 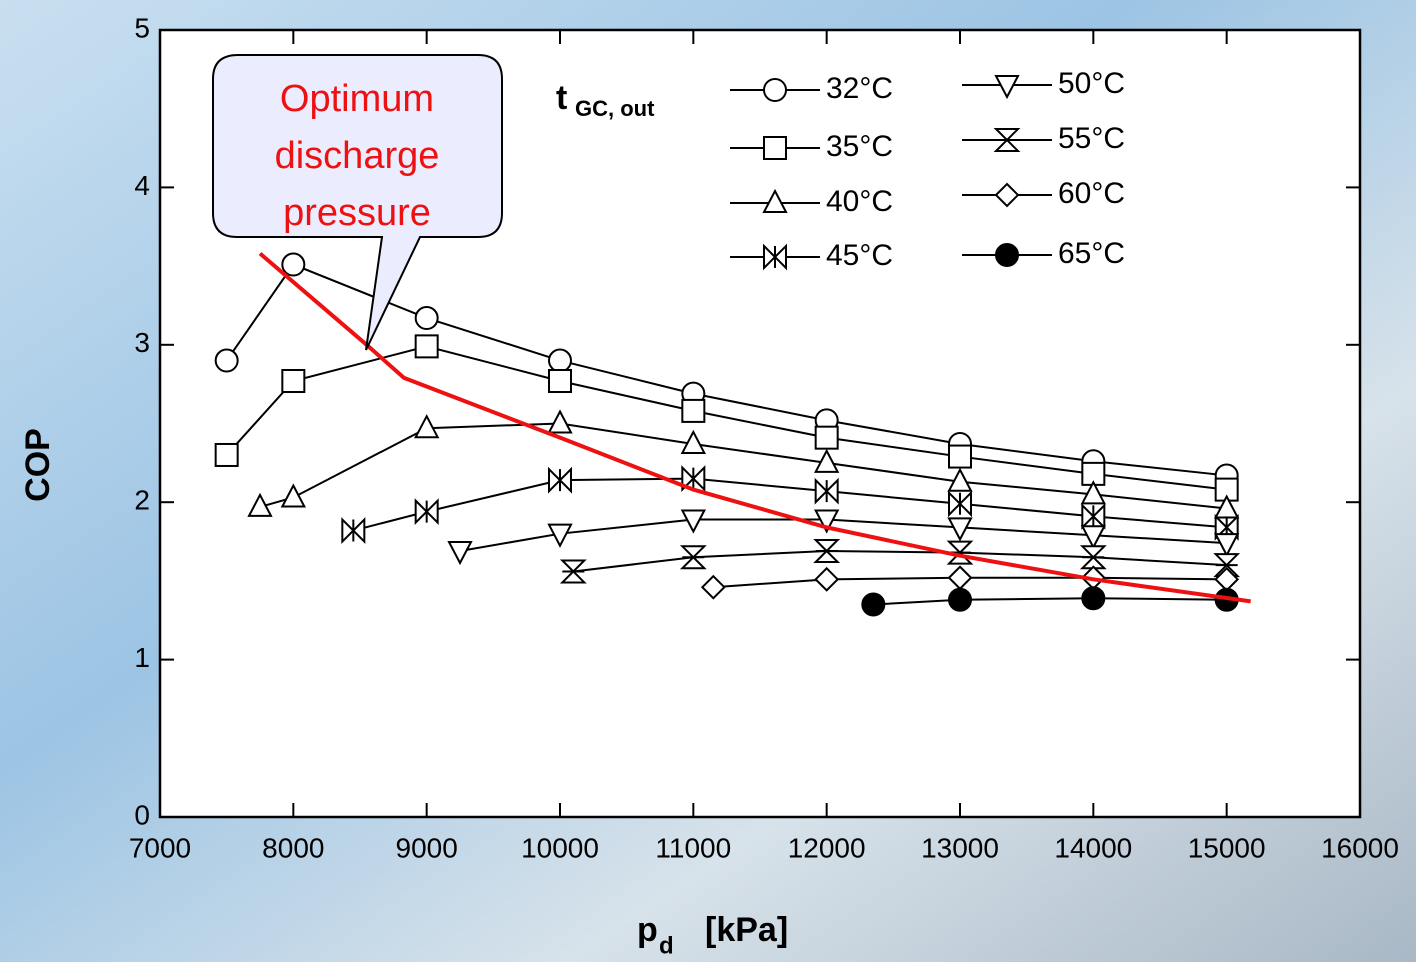 I want to click on callout, so click(x=357, y=202).